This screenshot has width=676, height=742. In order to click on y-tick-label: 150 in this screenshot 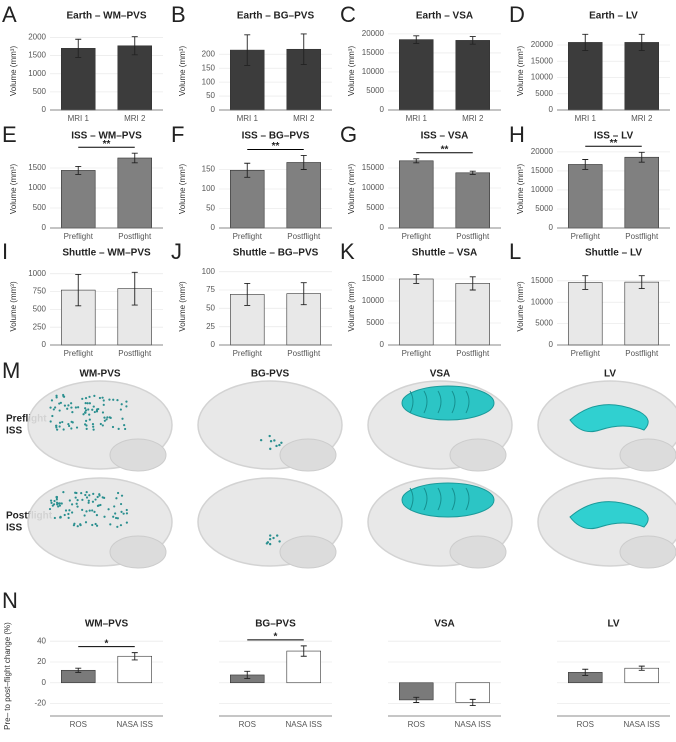, I will do `click(209, 169)`.